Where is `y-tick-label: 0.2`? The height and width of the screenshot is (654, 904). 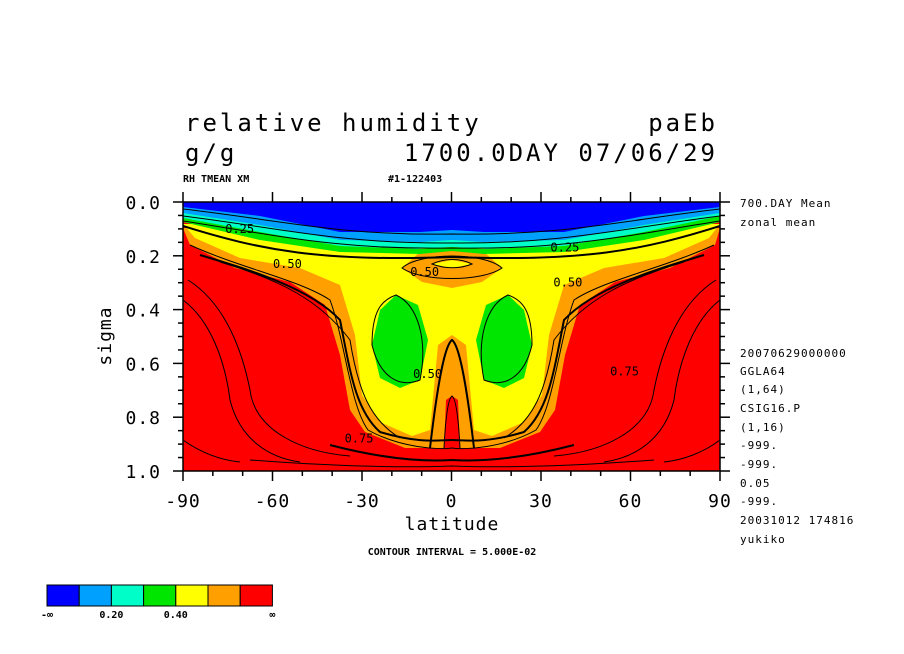 y-tick-label: 0.2 is located at coordinates (143, 257).